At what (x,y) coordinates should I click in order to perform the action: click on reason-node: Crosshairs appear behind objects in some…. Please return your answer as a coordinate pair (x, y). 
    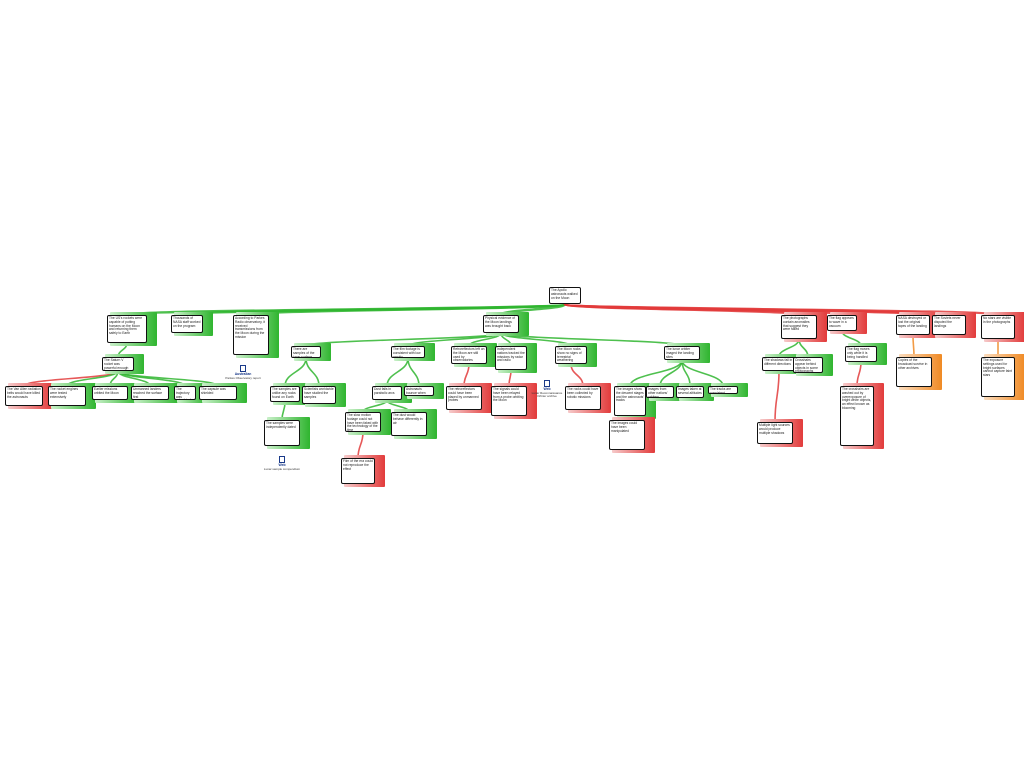
    Looking at the image, I should click on (808, 365).